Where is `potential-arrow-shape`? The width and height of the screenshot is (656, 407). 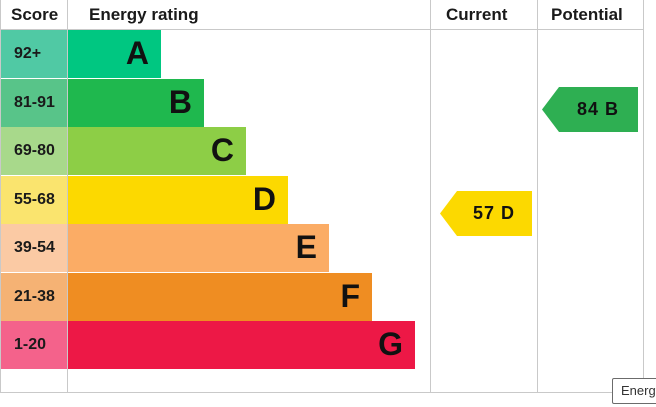
potential-arrow-shape is located at coordinates (590, 109).